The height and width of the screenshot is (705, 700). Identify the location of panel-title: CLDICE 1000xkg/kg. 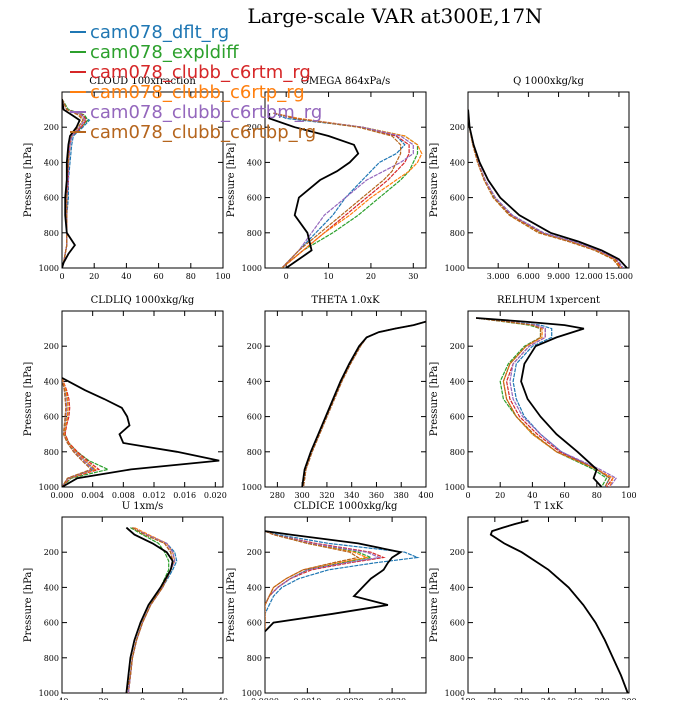
(346, 506).